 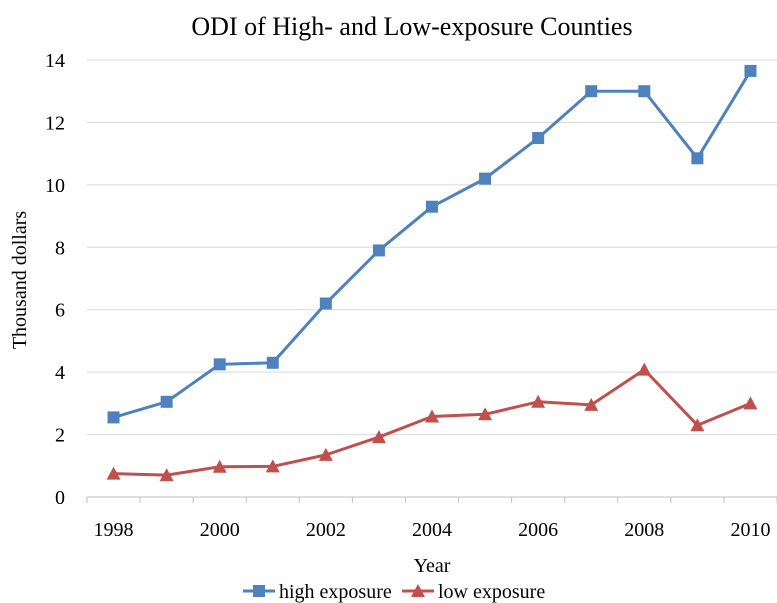 I want to click on y-tick-label: 14, so click(x=55, y=61).